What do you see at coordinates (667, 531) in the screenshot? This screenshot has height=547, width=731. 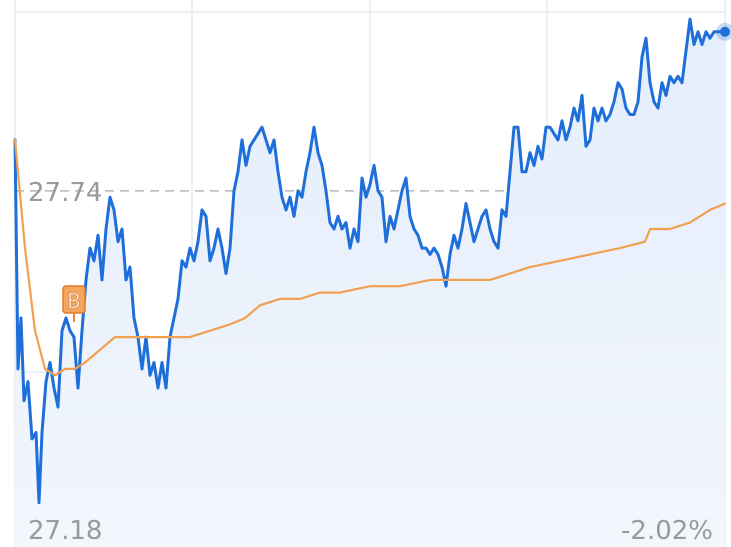 I see `y2-tick-label: -2.02%` at bounding box center [667, 531].